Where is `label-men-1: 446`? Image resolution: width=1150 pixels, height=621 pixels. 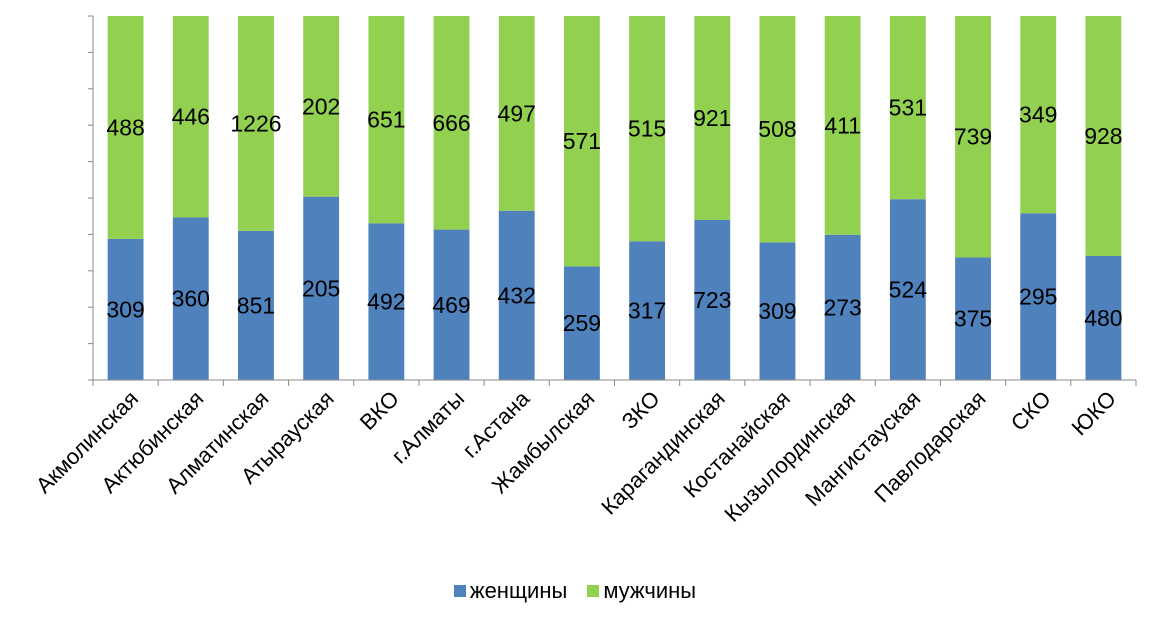 label-men-1: 446 is located at coordinates (191, 117).